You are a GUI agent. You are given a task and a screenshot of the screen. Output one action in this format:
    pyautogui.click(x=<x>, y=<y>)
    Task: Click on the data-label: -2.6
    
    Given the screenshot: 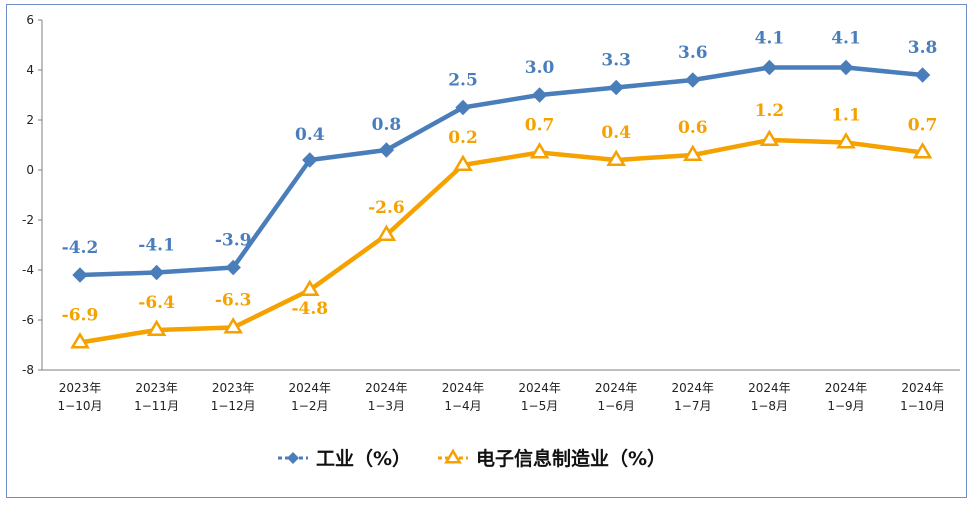 What is the action you would take?
    pyautogui.click(x=386, y=208)
    